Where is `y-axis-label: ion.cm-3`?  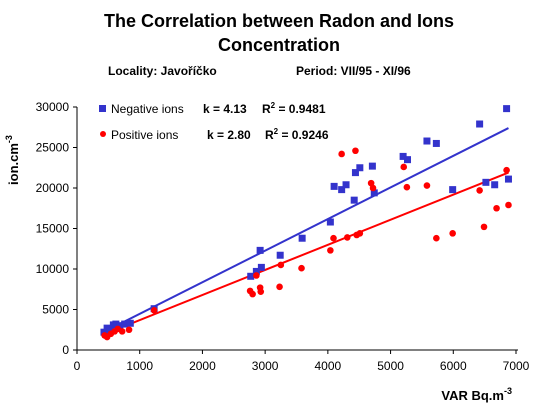
y-axis-label: ion.cm-3 is located at coordinates (12, 160).